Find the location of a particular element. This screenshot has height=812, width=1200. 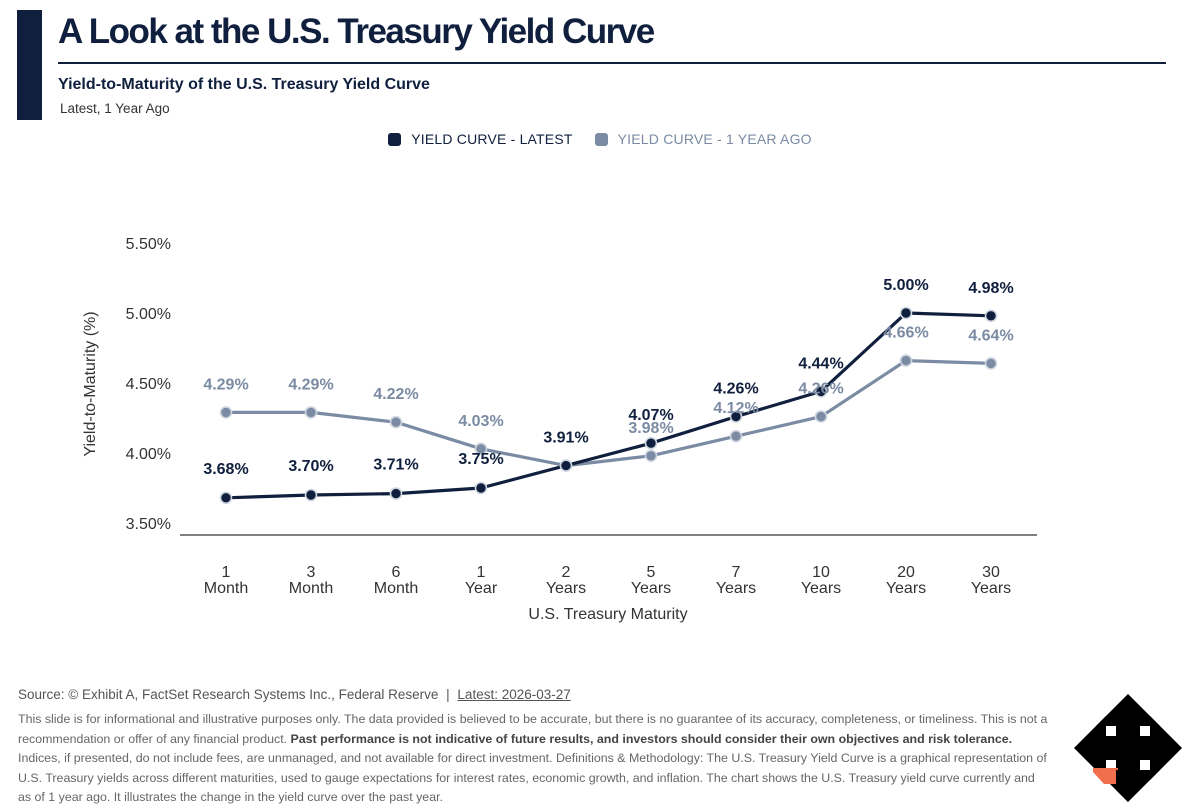

x-tick-label-number: 7 is located at coordinates (736, 572).